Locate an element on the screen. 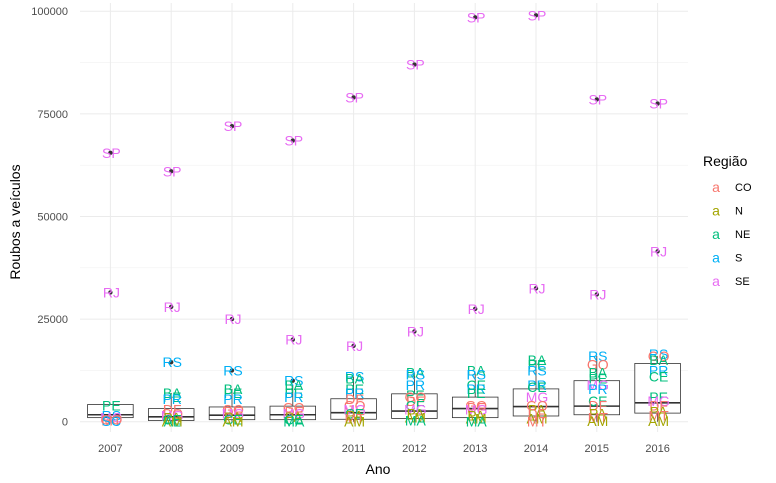  outlier-point-2011-RJ is located at coordinates (353, 345).